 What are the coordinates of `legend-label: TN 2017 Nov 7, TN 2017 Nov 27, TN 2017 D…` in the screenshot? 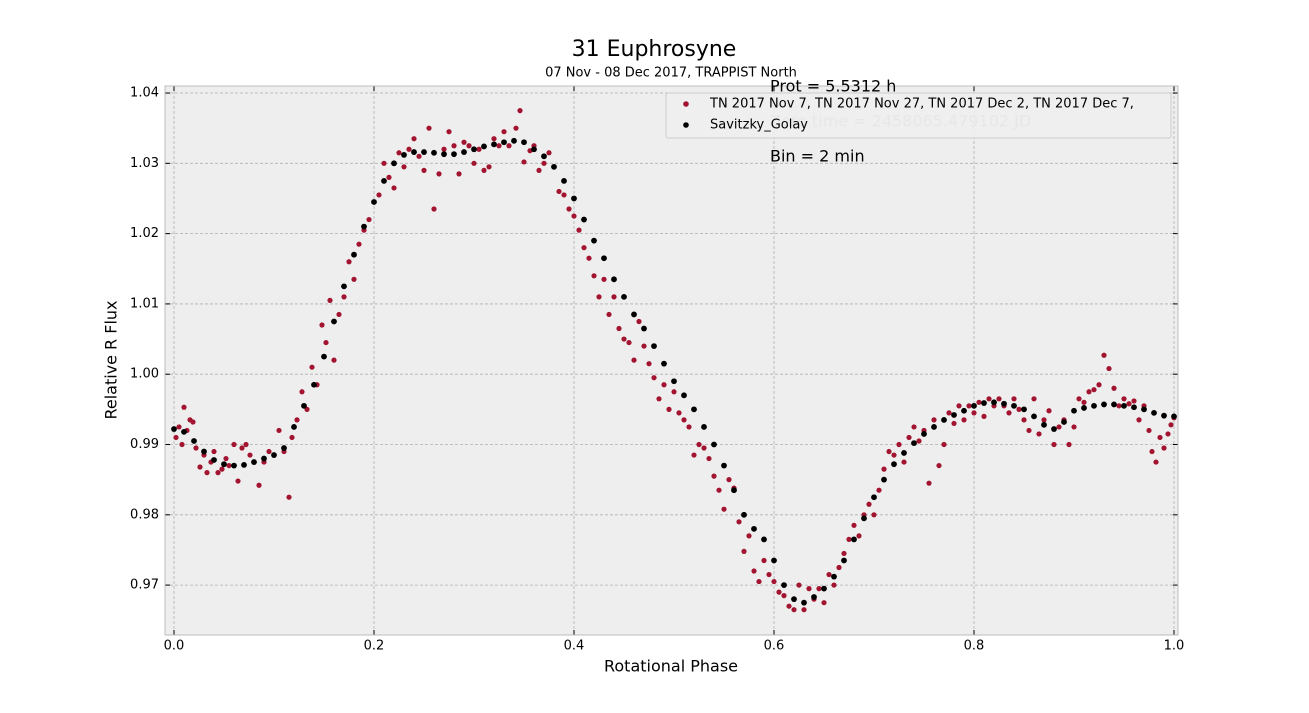 It's located at (921, 104).